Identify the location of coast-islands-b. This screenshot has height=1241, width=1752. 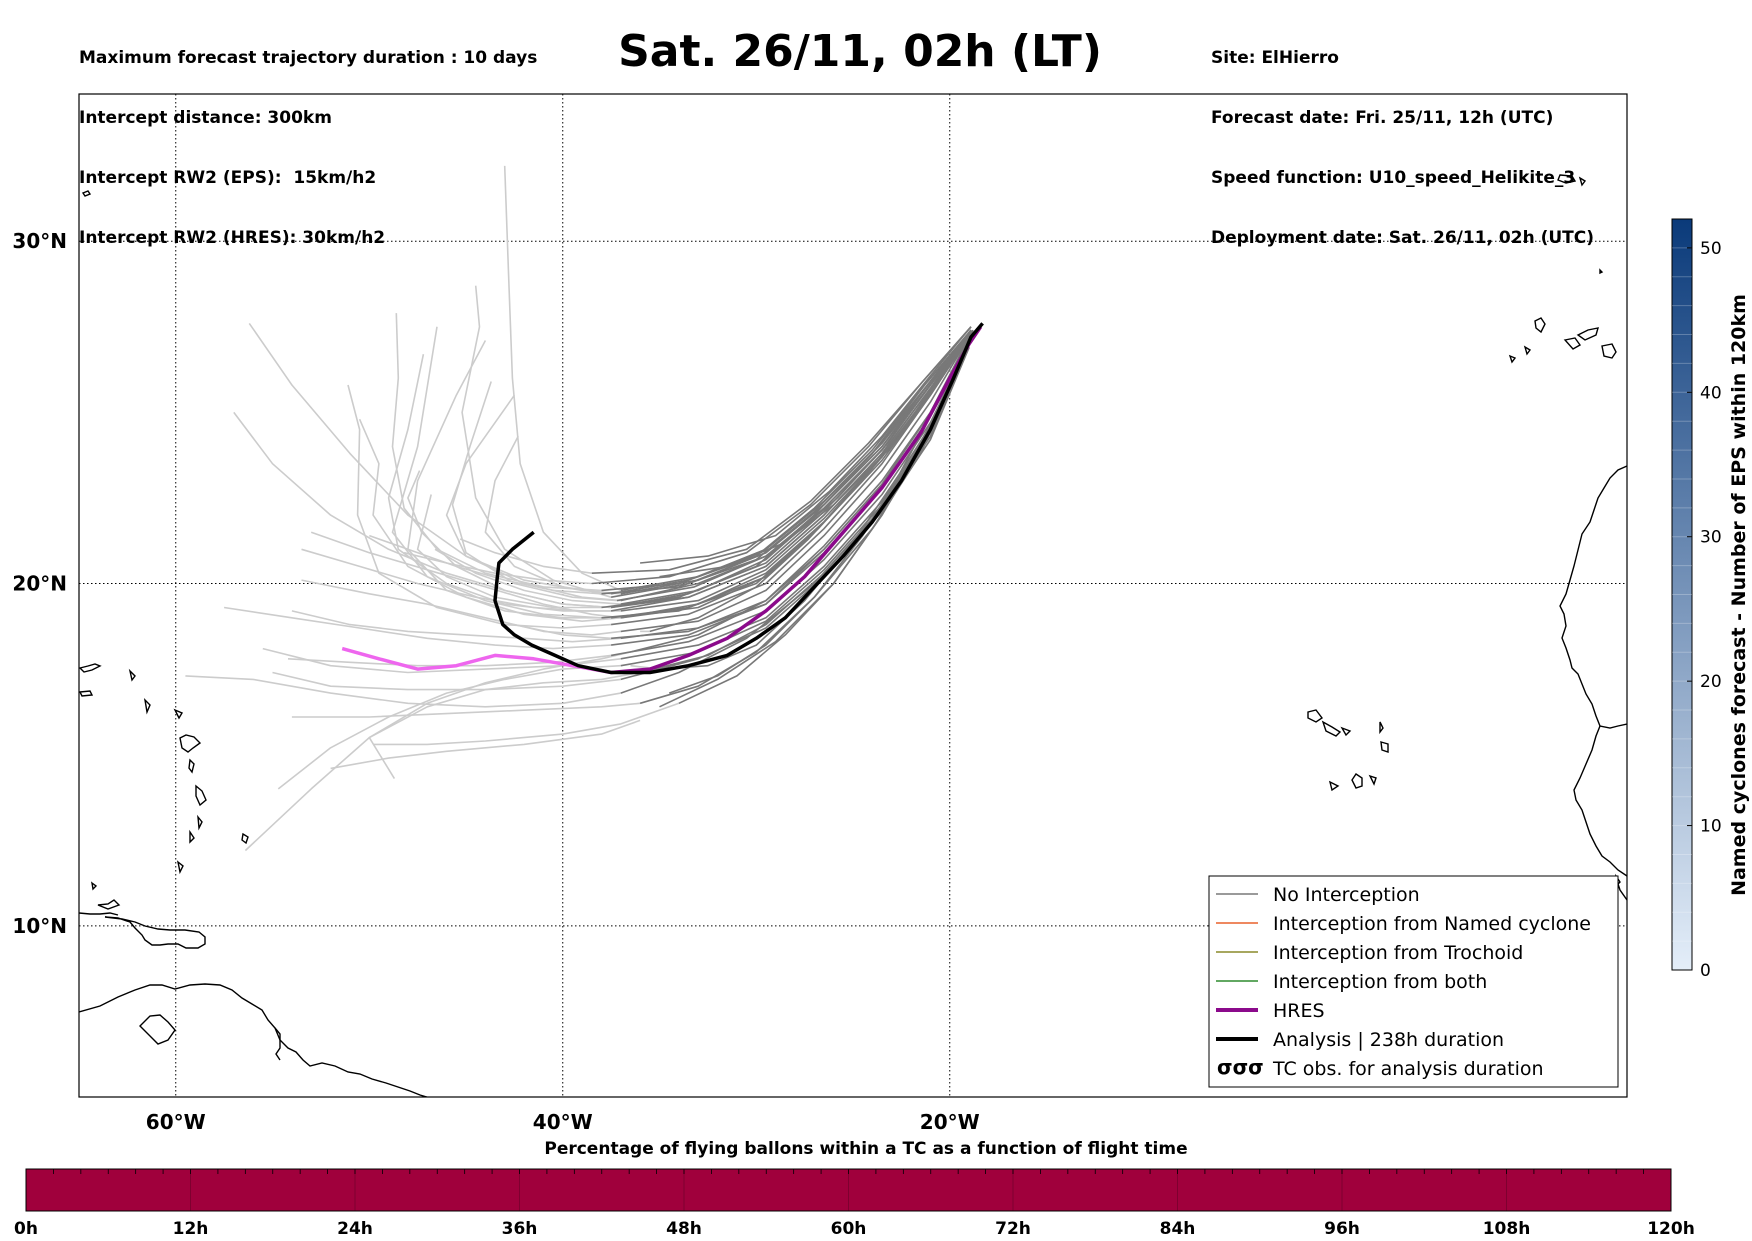
(86, 693).